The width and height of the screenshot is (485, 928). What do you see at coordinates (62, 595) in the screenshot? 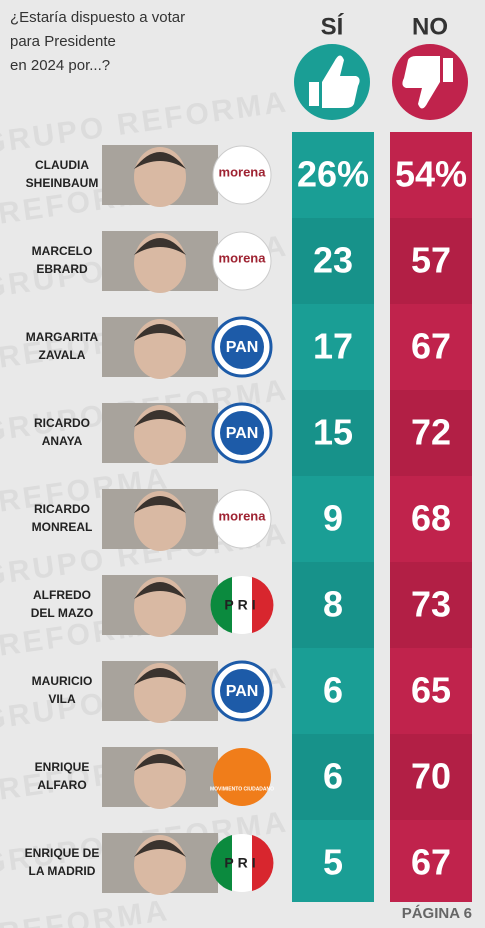
I see `candidate-name: ALFREDO` at bounding box center [62, 595].